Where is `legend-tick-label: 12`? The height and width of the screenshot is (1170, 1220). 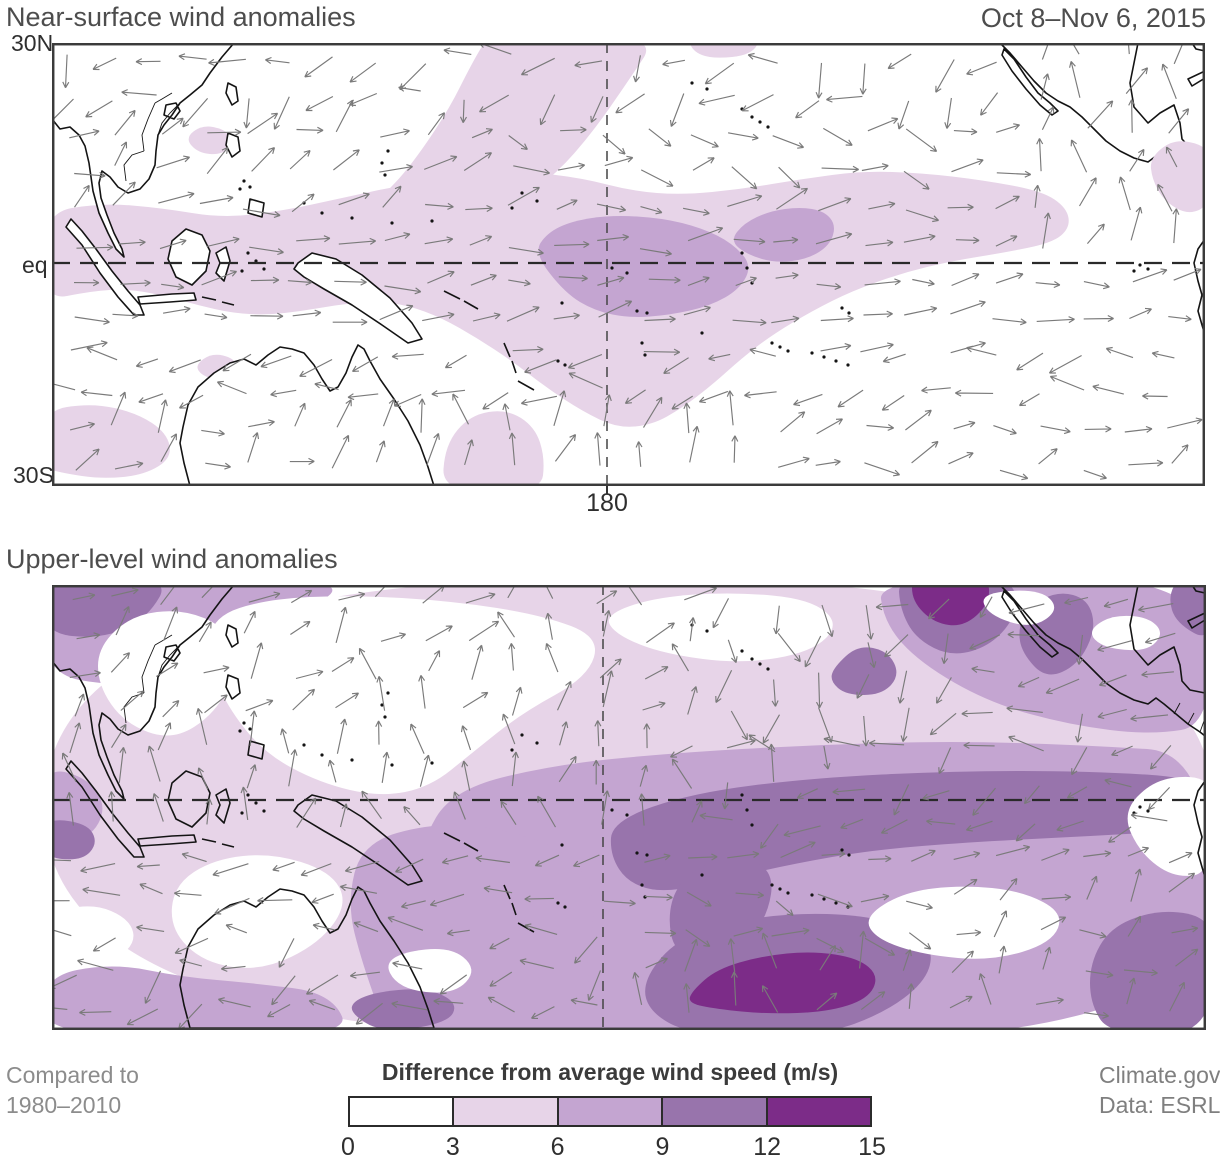
legend-tick-label: 12 is located at coordinates (767, 1147).